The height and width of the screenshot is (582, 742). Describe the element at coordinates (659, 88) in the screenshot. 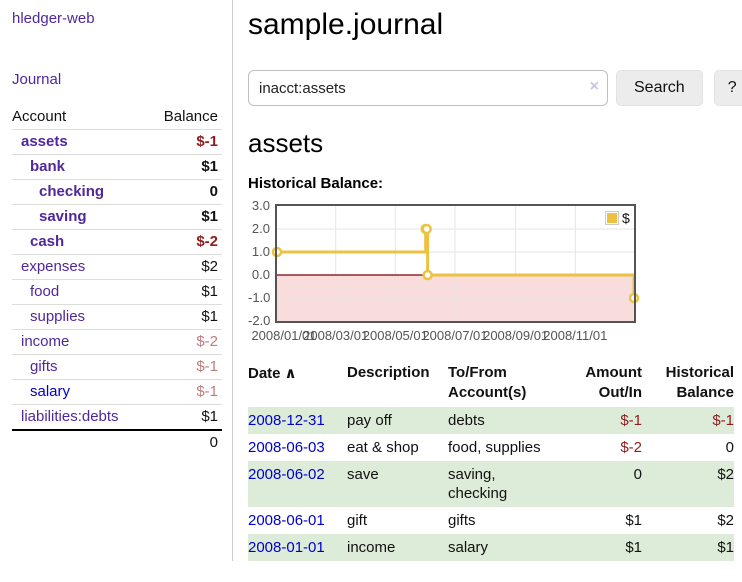

I see `search-button: Search` at that location.